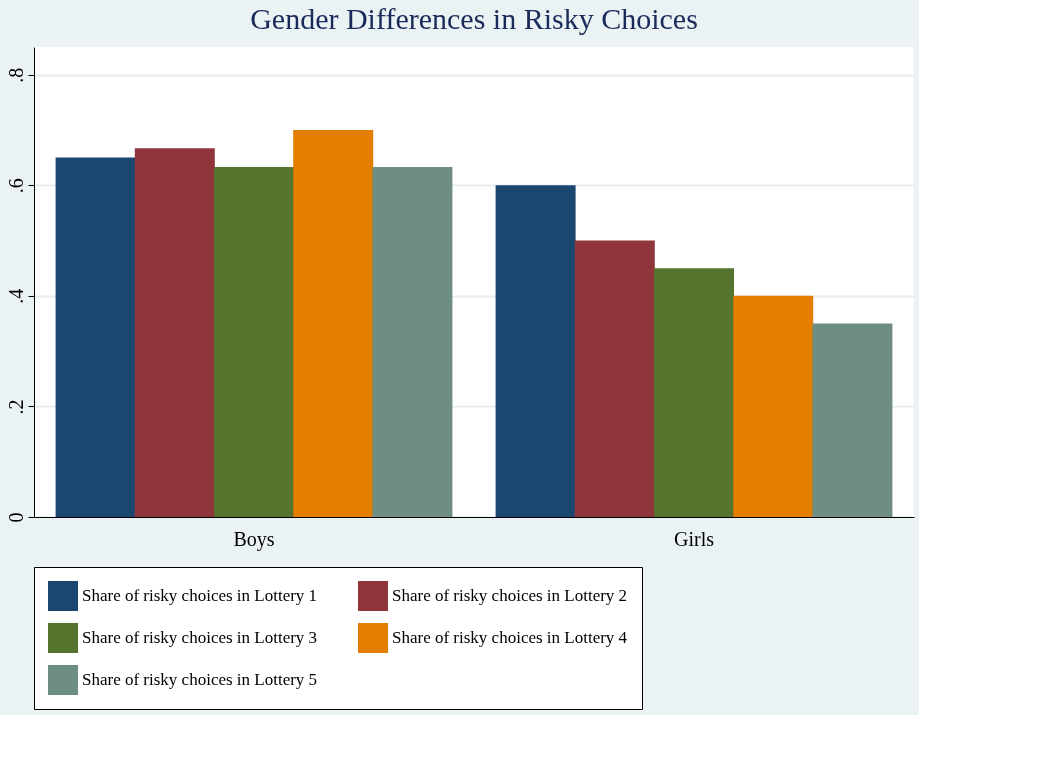  What do you see at coordinates (510, 637) in the screenshot?
I see `legend-label: Share of risky choices in Lottery 4` at bounding box center [510, 637].